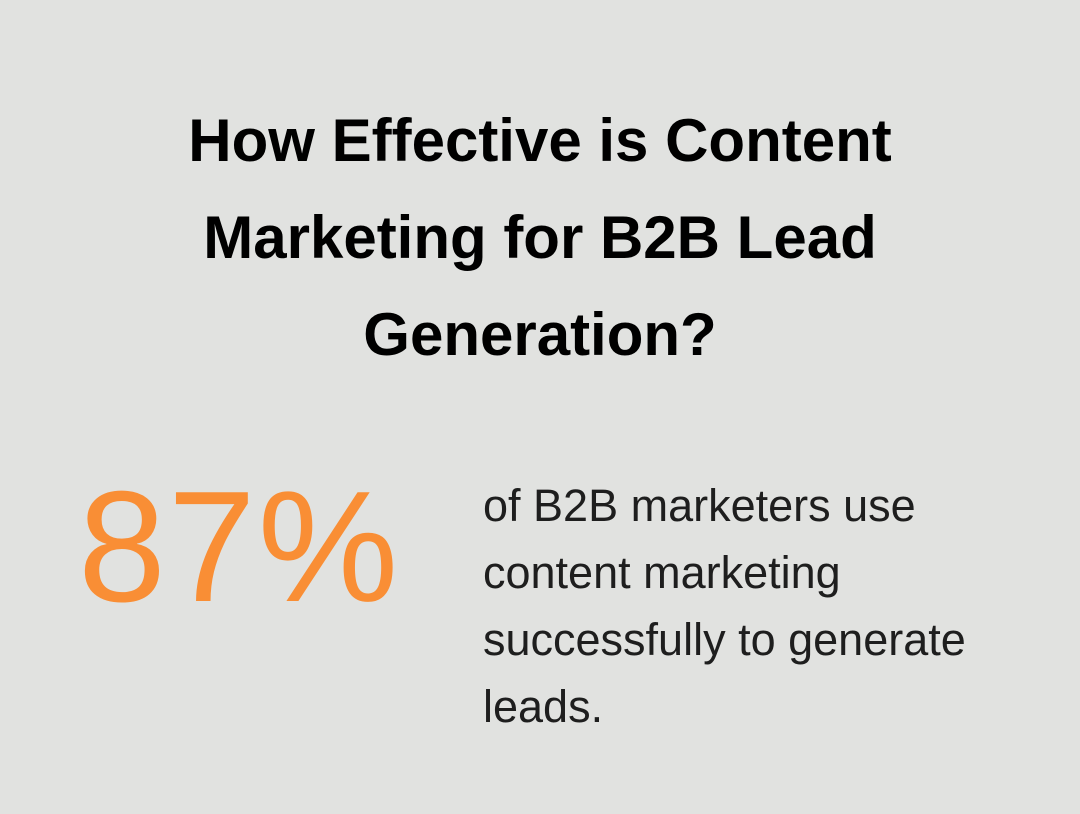 This screenshot has width=1080, height=814. Describe the element at coordinates (239, 547) in the screenshot. I see `stat-value: 87%` at that location.